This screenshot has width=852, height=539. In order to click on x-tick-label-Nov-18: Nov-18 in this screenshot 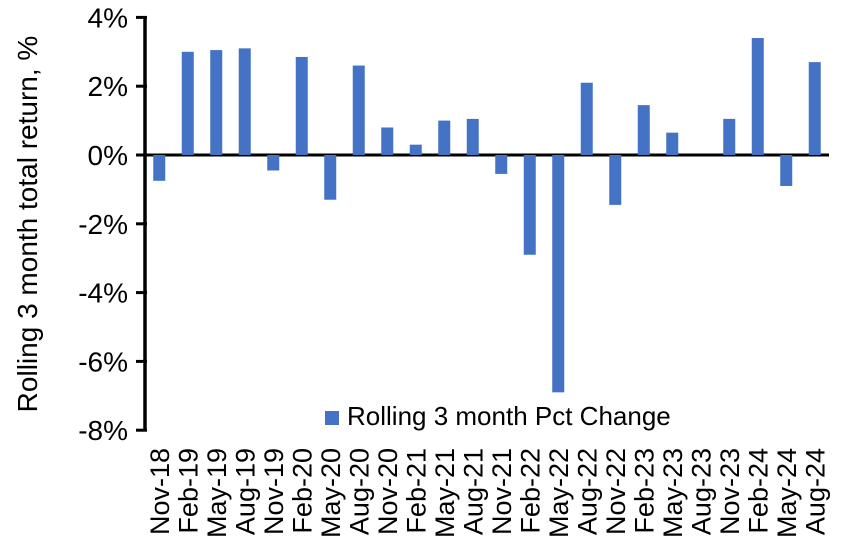, I will do `click(160, 491)`.